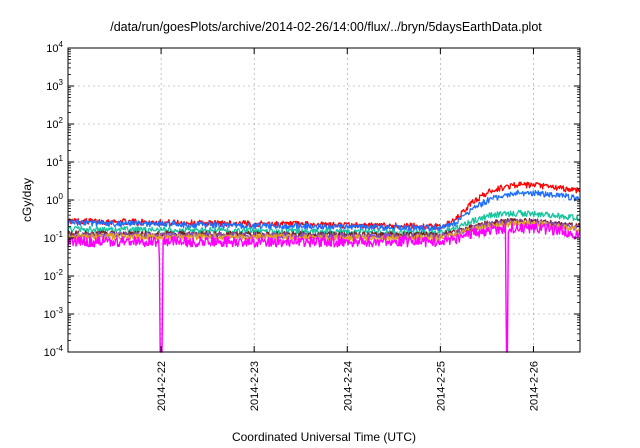 The image size is (640, 448). I want to click on y-tick-label: 10⁻³, so click(54, 313).